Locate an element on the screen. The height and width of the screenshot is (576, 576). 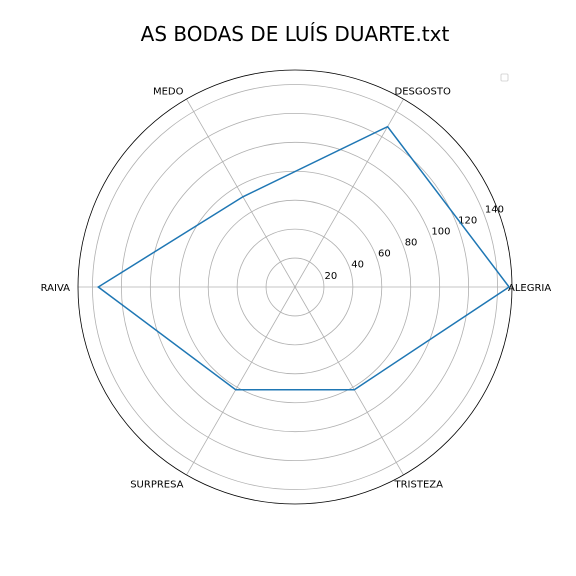
chart-title: AS BODAS DE LUÍS DUARTE.txt is located at coordinates (295, 34).